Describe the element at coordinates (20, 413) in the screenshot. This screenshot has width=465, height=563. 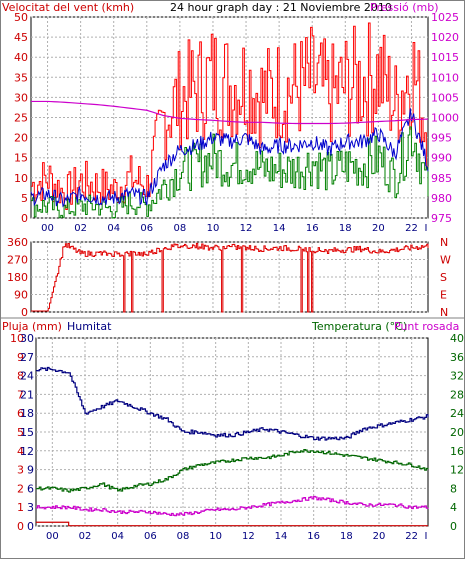
I see `rain-tick-6: 6` at that location.